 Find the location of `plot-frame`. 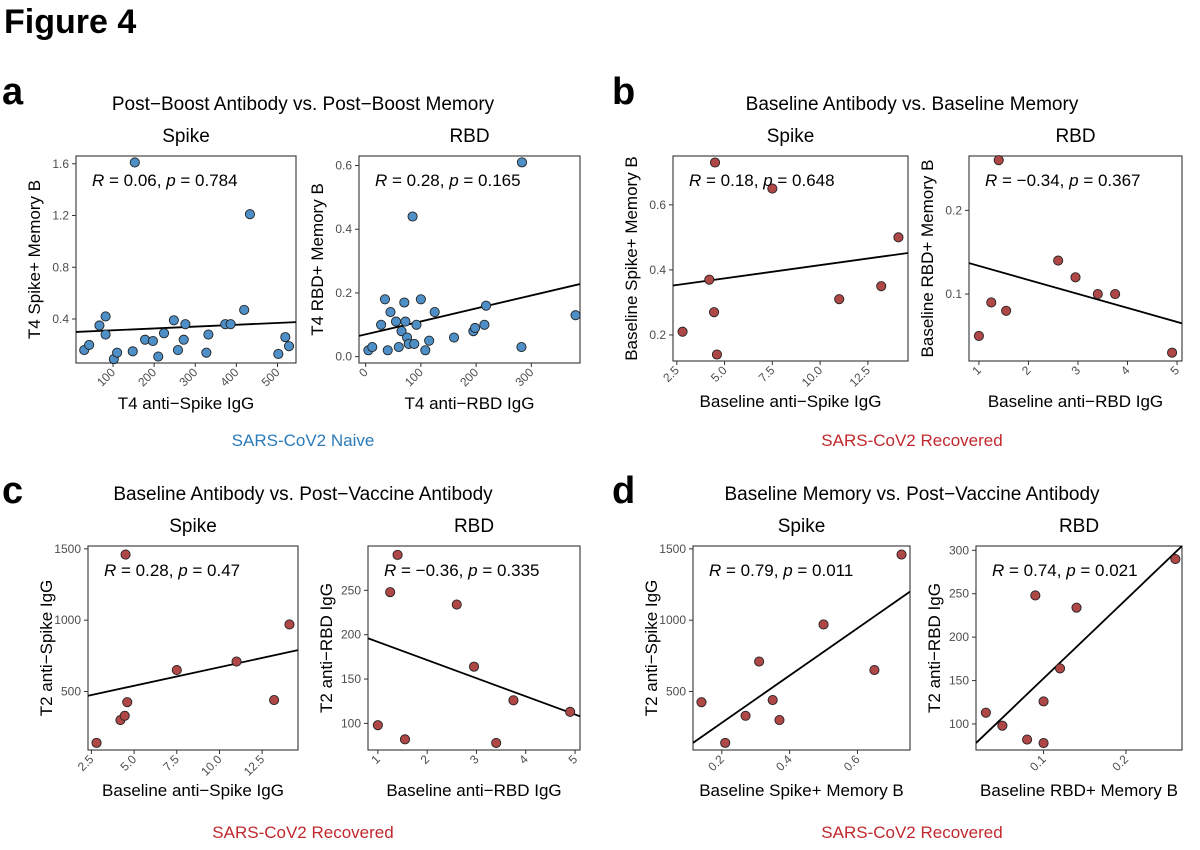

plot-frame is located at coordinates (474, 648).